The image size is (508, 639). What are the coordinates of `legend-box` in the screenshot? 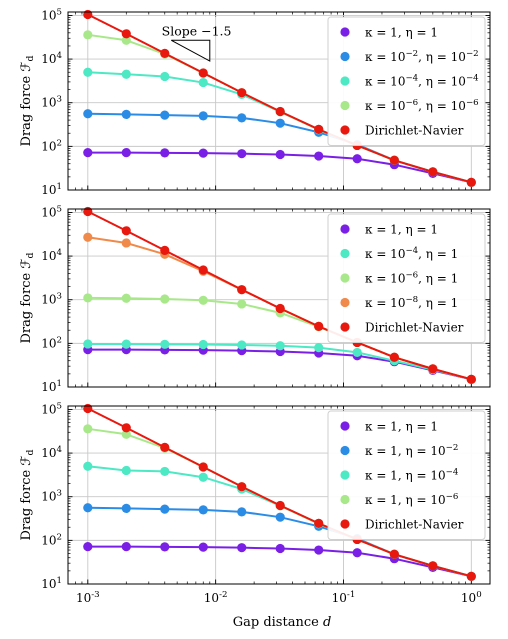 It's located at (406, 475).